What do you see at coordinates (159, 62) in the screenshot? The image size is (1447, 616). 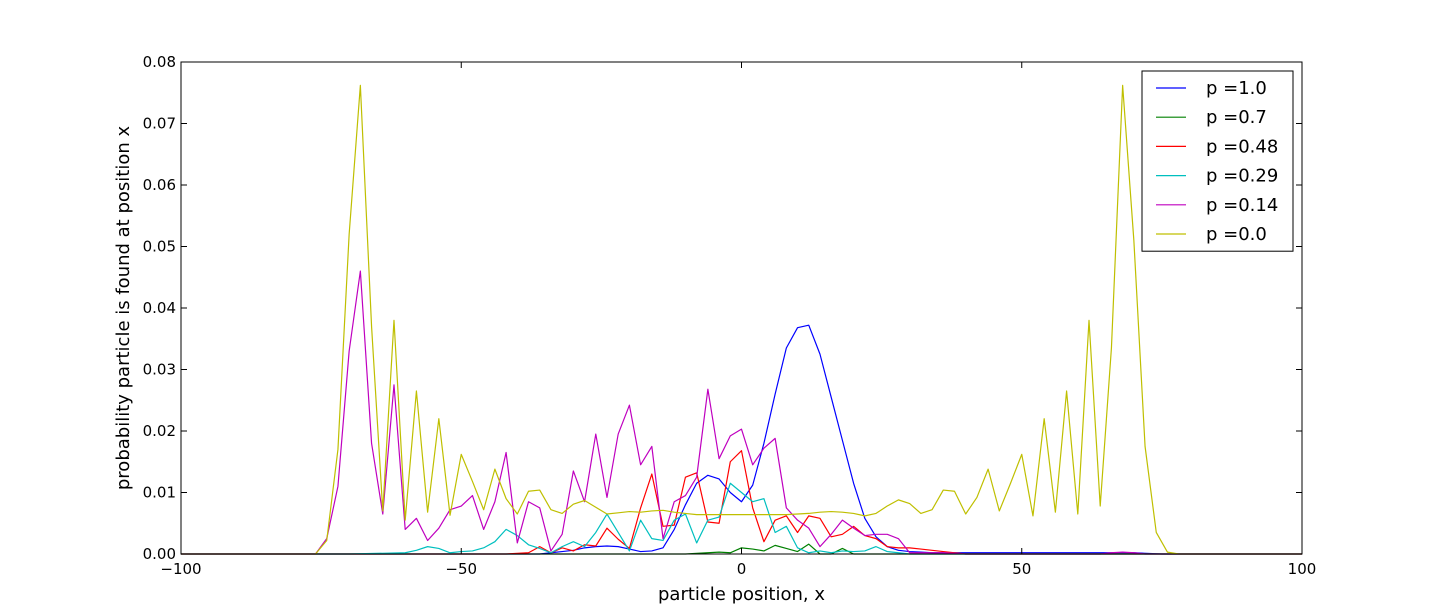 I see `y-tick-label: 0.08` at bounding box center [159, 62].